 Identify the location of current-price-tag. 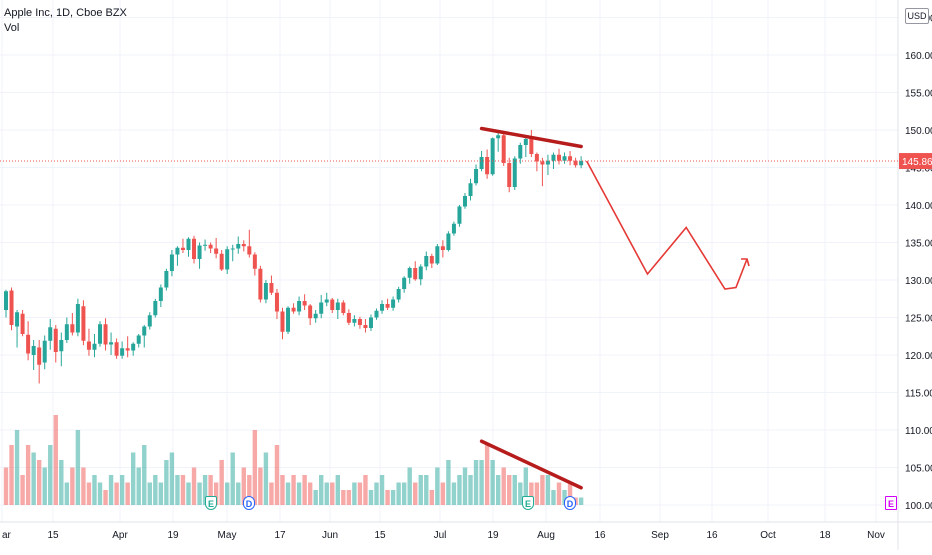
(915, 161).